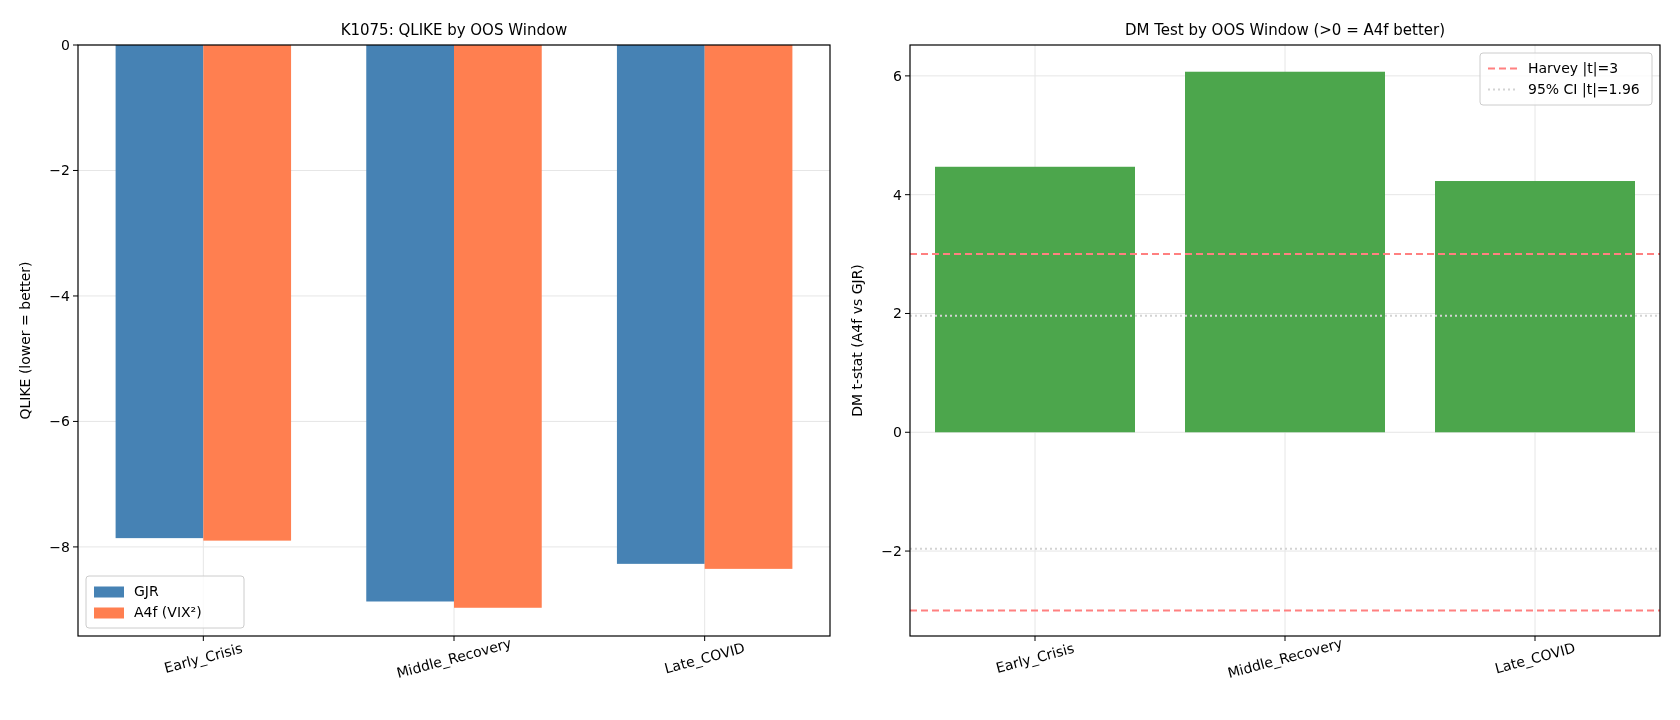 The image size is (1680, 720). Describe the element at coordinates (168, 612) in the screenshot. I see `legend-label: A4f (VIX²)` at that location.